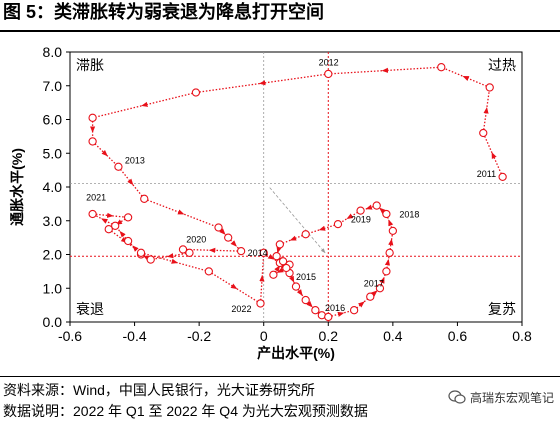 This screenshot has height=425, width=560. What do you see at coordinates (135, 160) in the screenshot?
I see `year-label: 2013` at bounding box center [135, 160].